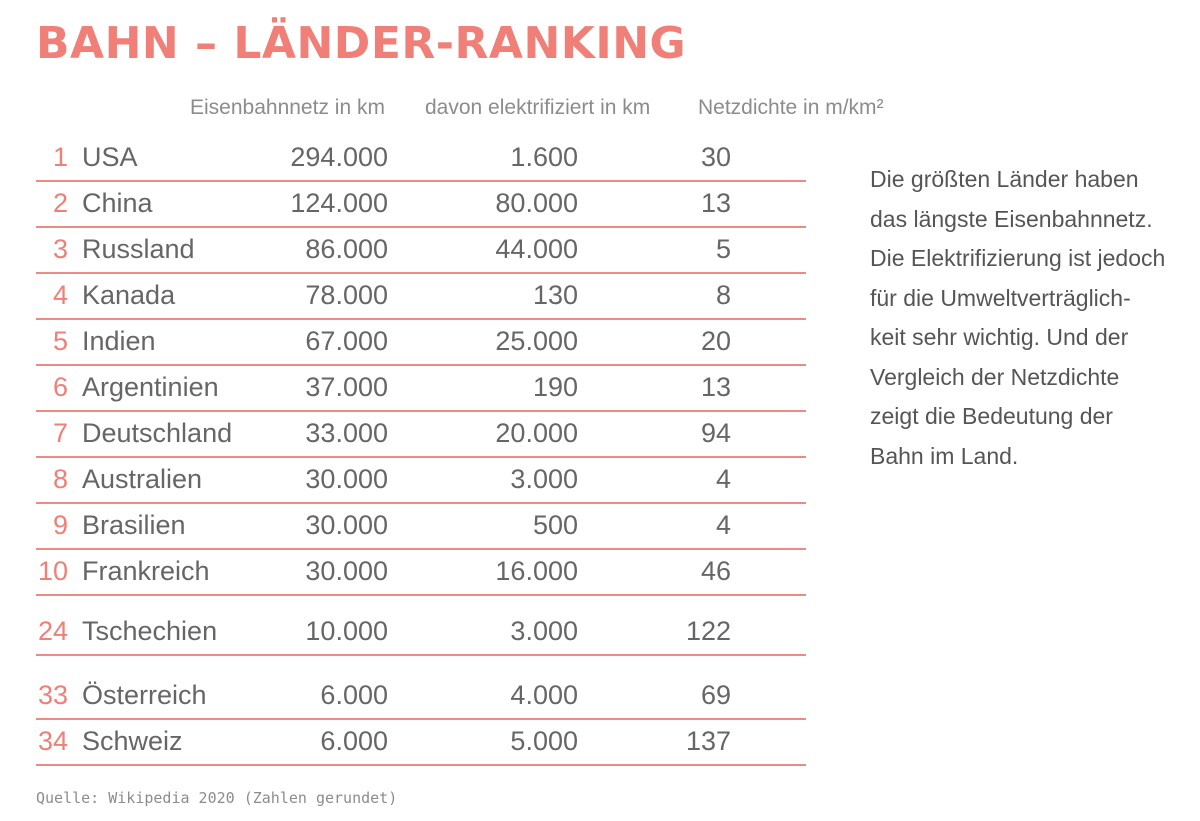 The width and height of the screenshot is (1200, 821). What do you see at coordinates (1000, 297) in the screenshot?
I see `description-line: für die Umweltverträglich-` at bounding box center [1000, 297].